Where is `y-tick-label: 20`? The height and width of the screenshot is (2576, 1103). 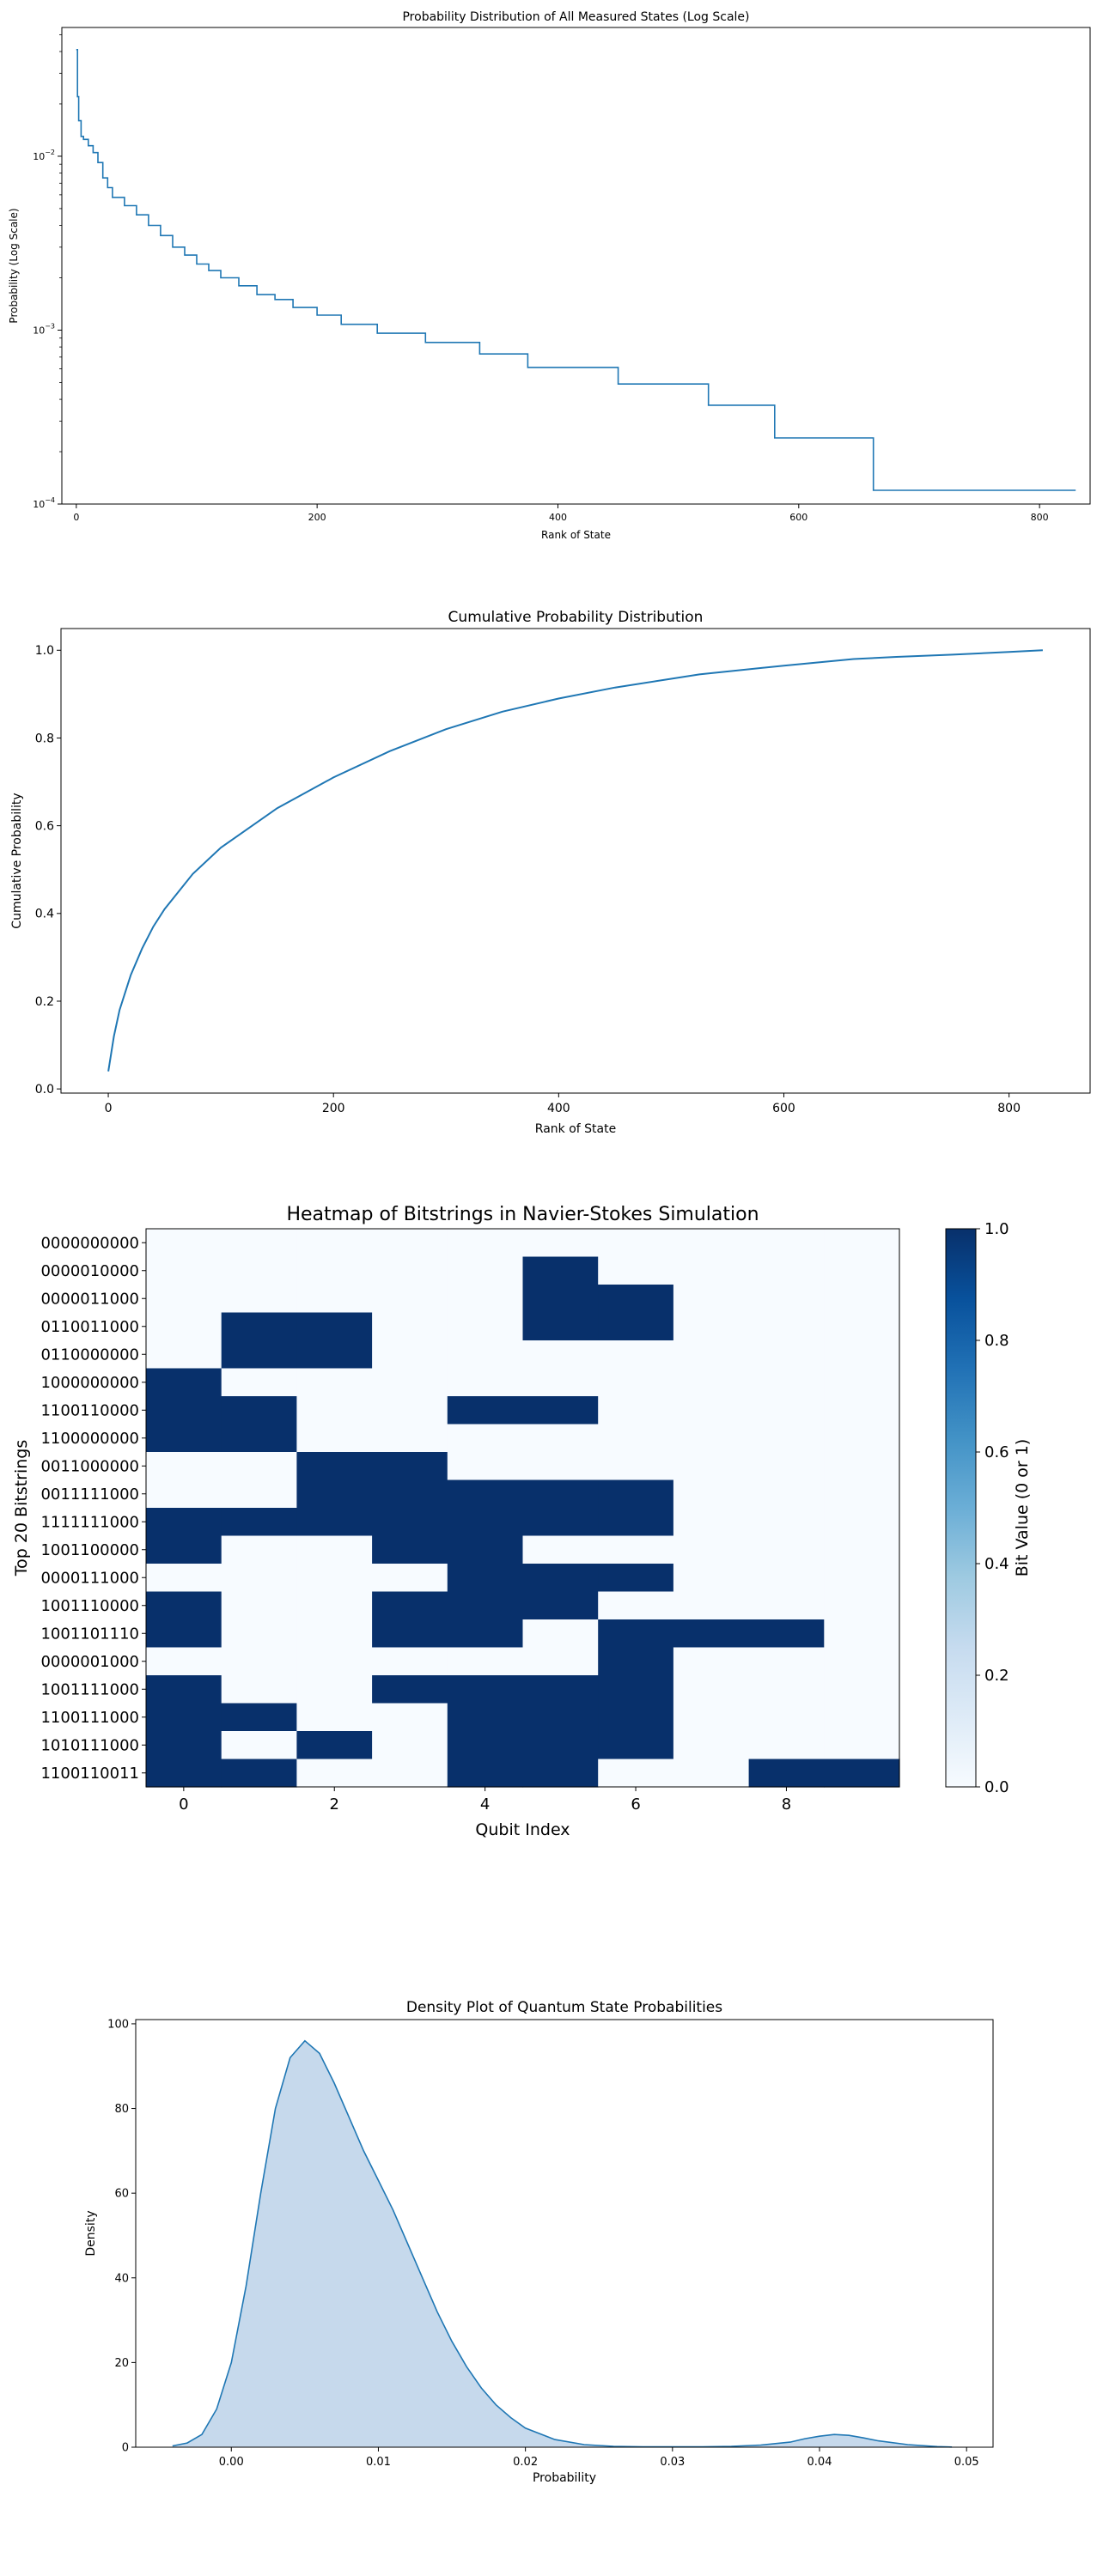 y-tick-label: 20 is located at coordinates (121, 2363).